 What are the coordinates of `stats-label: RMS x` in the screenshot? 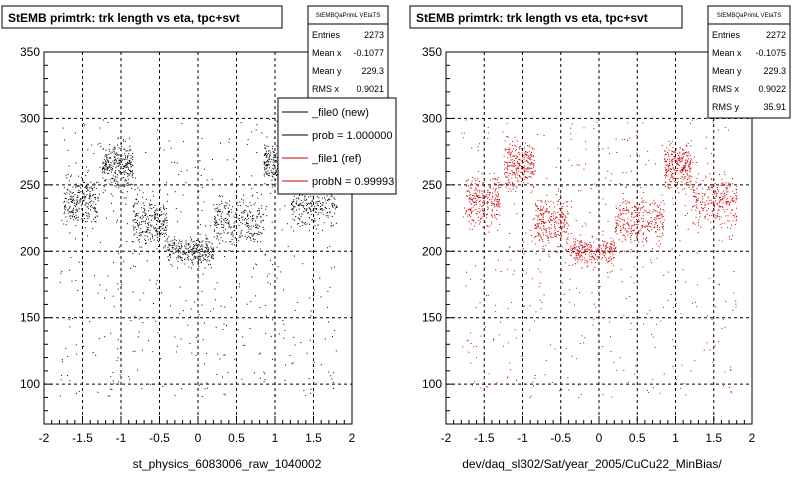 It's located at (326, 89).